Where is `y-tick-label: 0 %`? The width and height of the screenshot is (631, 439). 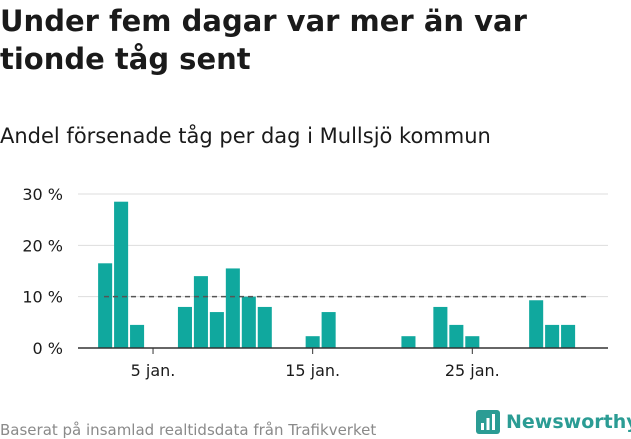 y-tick-label: 0 % is located at coordinates (48, 348).